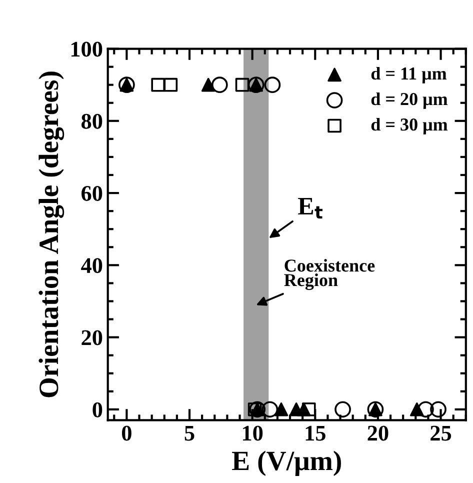 Image resolution: width=473 pixels, height=483 pixels. What do you see at coordinates (409, 126) in the screenshot?
I see `legend-label: d = 30 μm` at bounding box center [409, 126].